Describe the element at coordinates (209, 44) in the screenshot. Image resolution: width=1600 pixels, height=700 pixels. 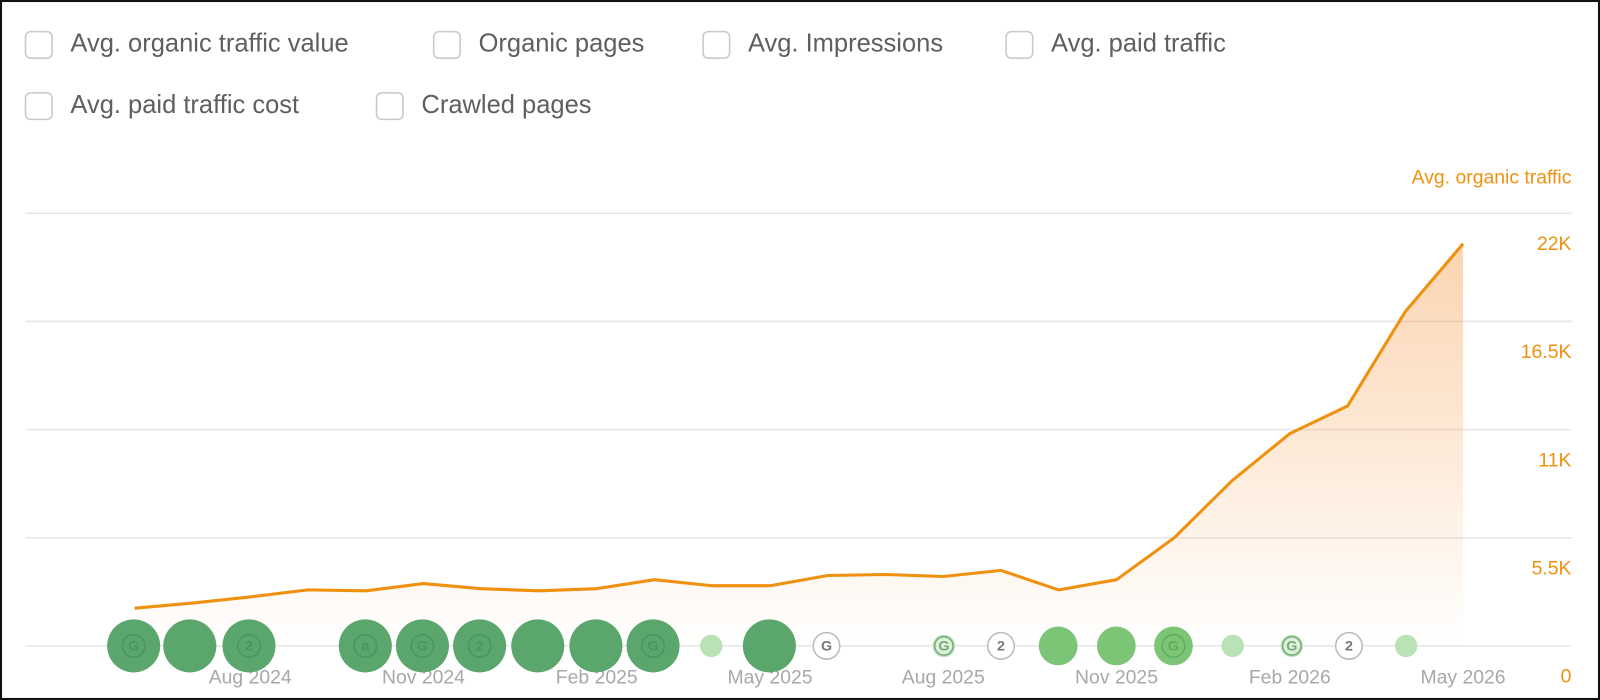
I see `checkbox-label: Avg. organic traffic value` at that location.